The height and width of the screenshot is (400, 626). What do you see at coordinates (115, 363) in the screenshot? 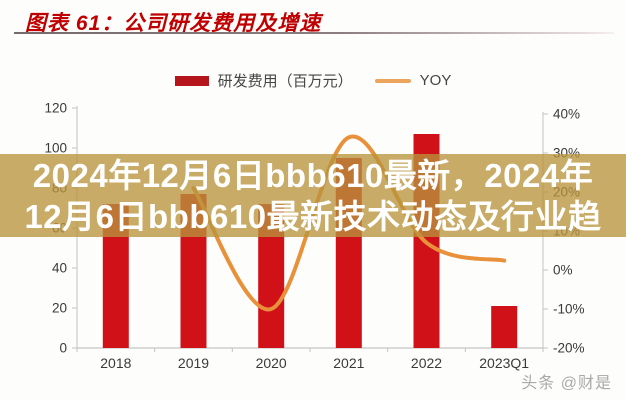
I see `x-tick-label-2018: 2018` at bounding box center [115, 363].